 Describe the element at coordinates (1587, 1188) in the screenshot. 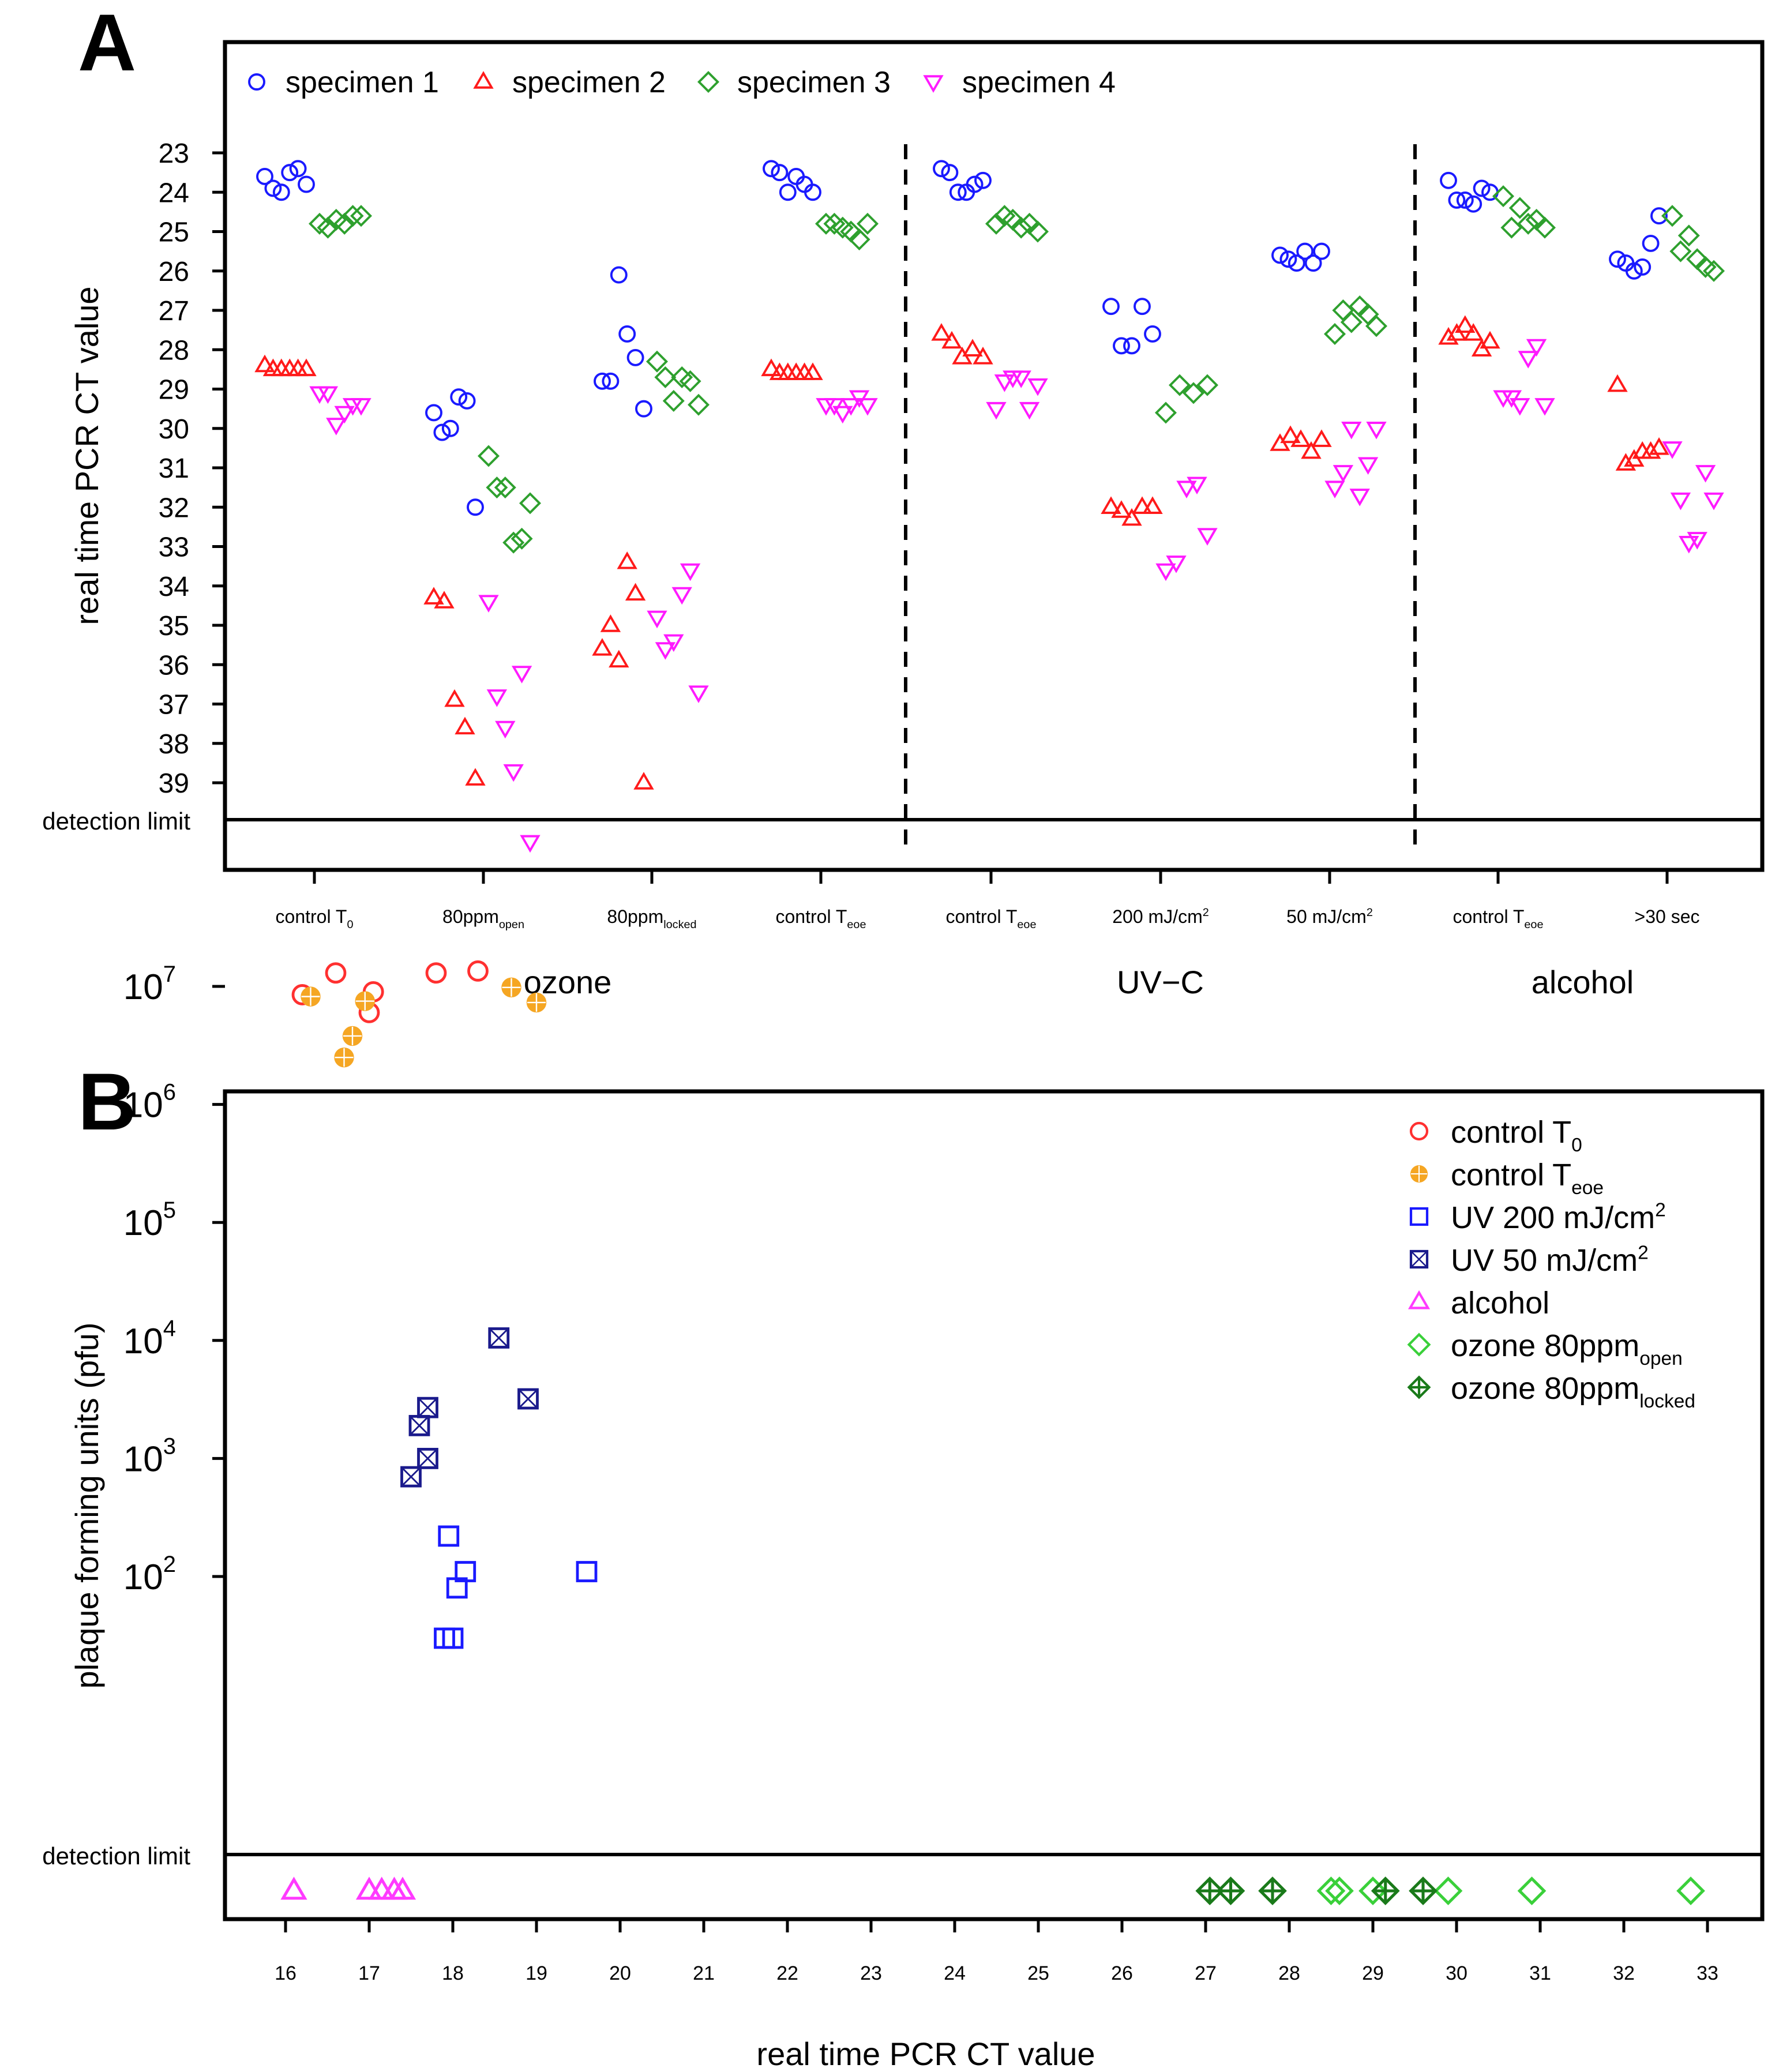

I see `panel-b-legend-label-sub: eoe` at that location.